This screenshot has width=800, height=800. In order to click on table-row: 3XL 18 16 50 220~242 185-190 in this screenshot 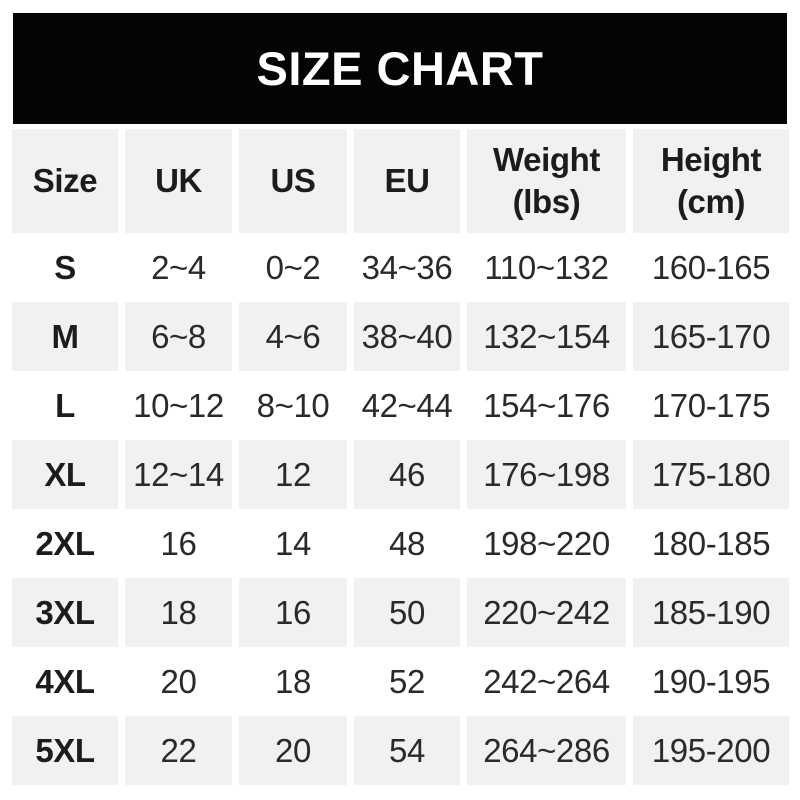, I will do `click(400, 612)`.